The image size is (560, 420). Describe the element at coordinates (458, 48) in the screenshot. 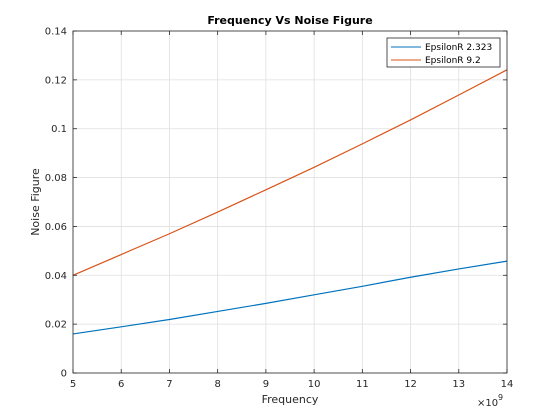

I see `legend-label-series-1: EpsilonR 2.323` at that location.